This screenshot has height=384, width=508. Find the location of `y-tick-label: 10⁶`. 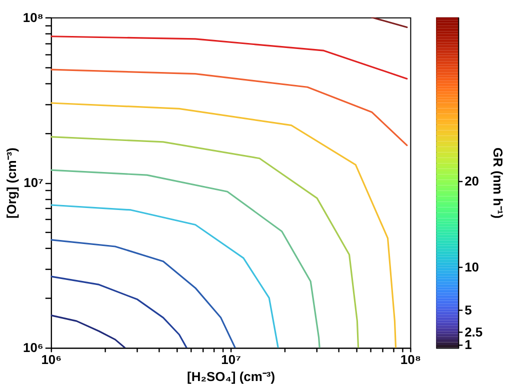

y-tick-label: 10⁶ is located at coordinates (33, 348).